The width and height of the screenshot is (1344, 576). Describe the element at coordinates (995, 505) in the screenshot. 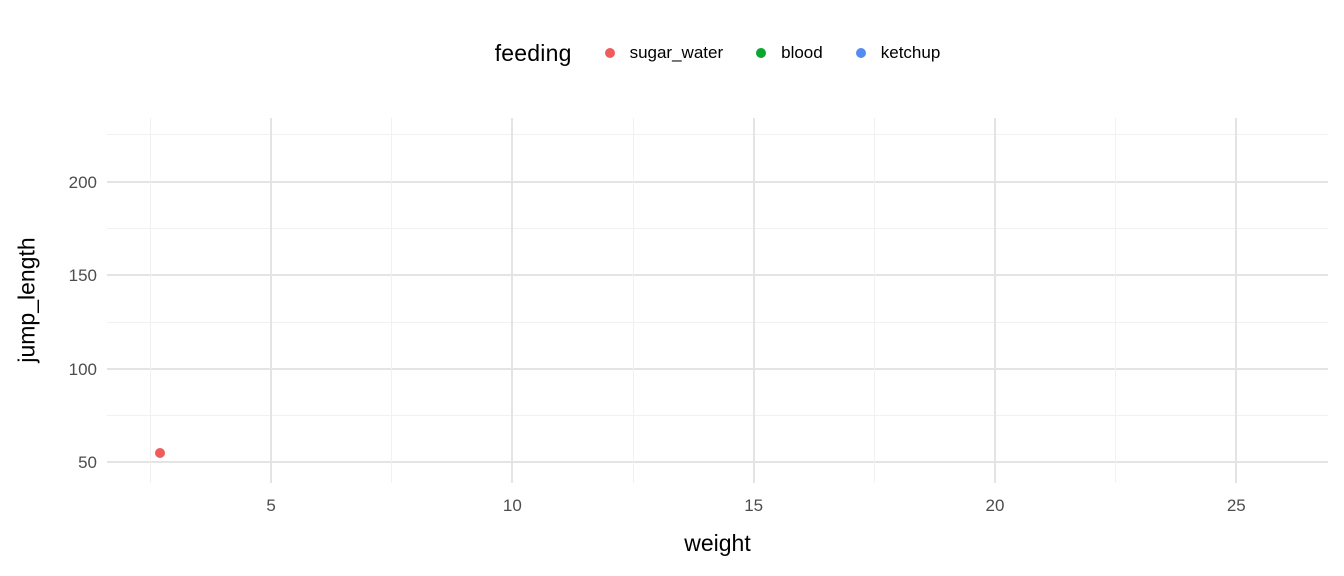

I see `x-tick-label: 20` at that location.